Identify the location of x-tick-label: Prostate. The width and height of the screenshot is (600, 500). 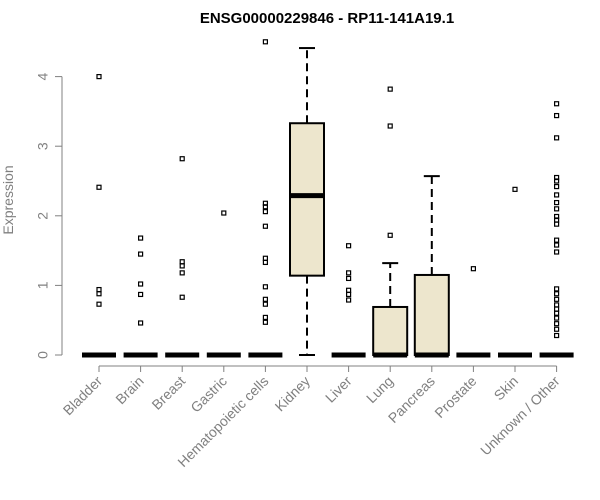
(455, 397).